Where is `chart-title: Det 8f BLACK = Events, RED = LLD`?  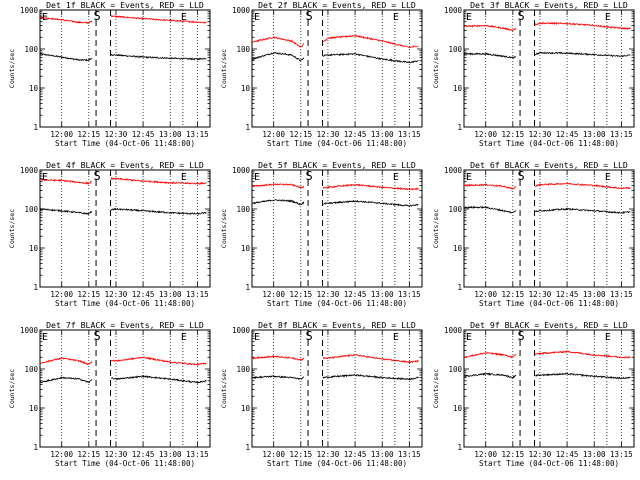 chart-title: Det 8f BLACK = Events, RED = LLD is located at coordinates (337, 325).